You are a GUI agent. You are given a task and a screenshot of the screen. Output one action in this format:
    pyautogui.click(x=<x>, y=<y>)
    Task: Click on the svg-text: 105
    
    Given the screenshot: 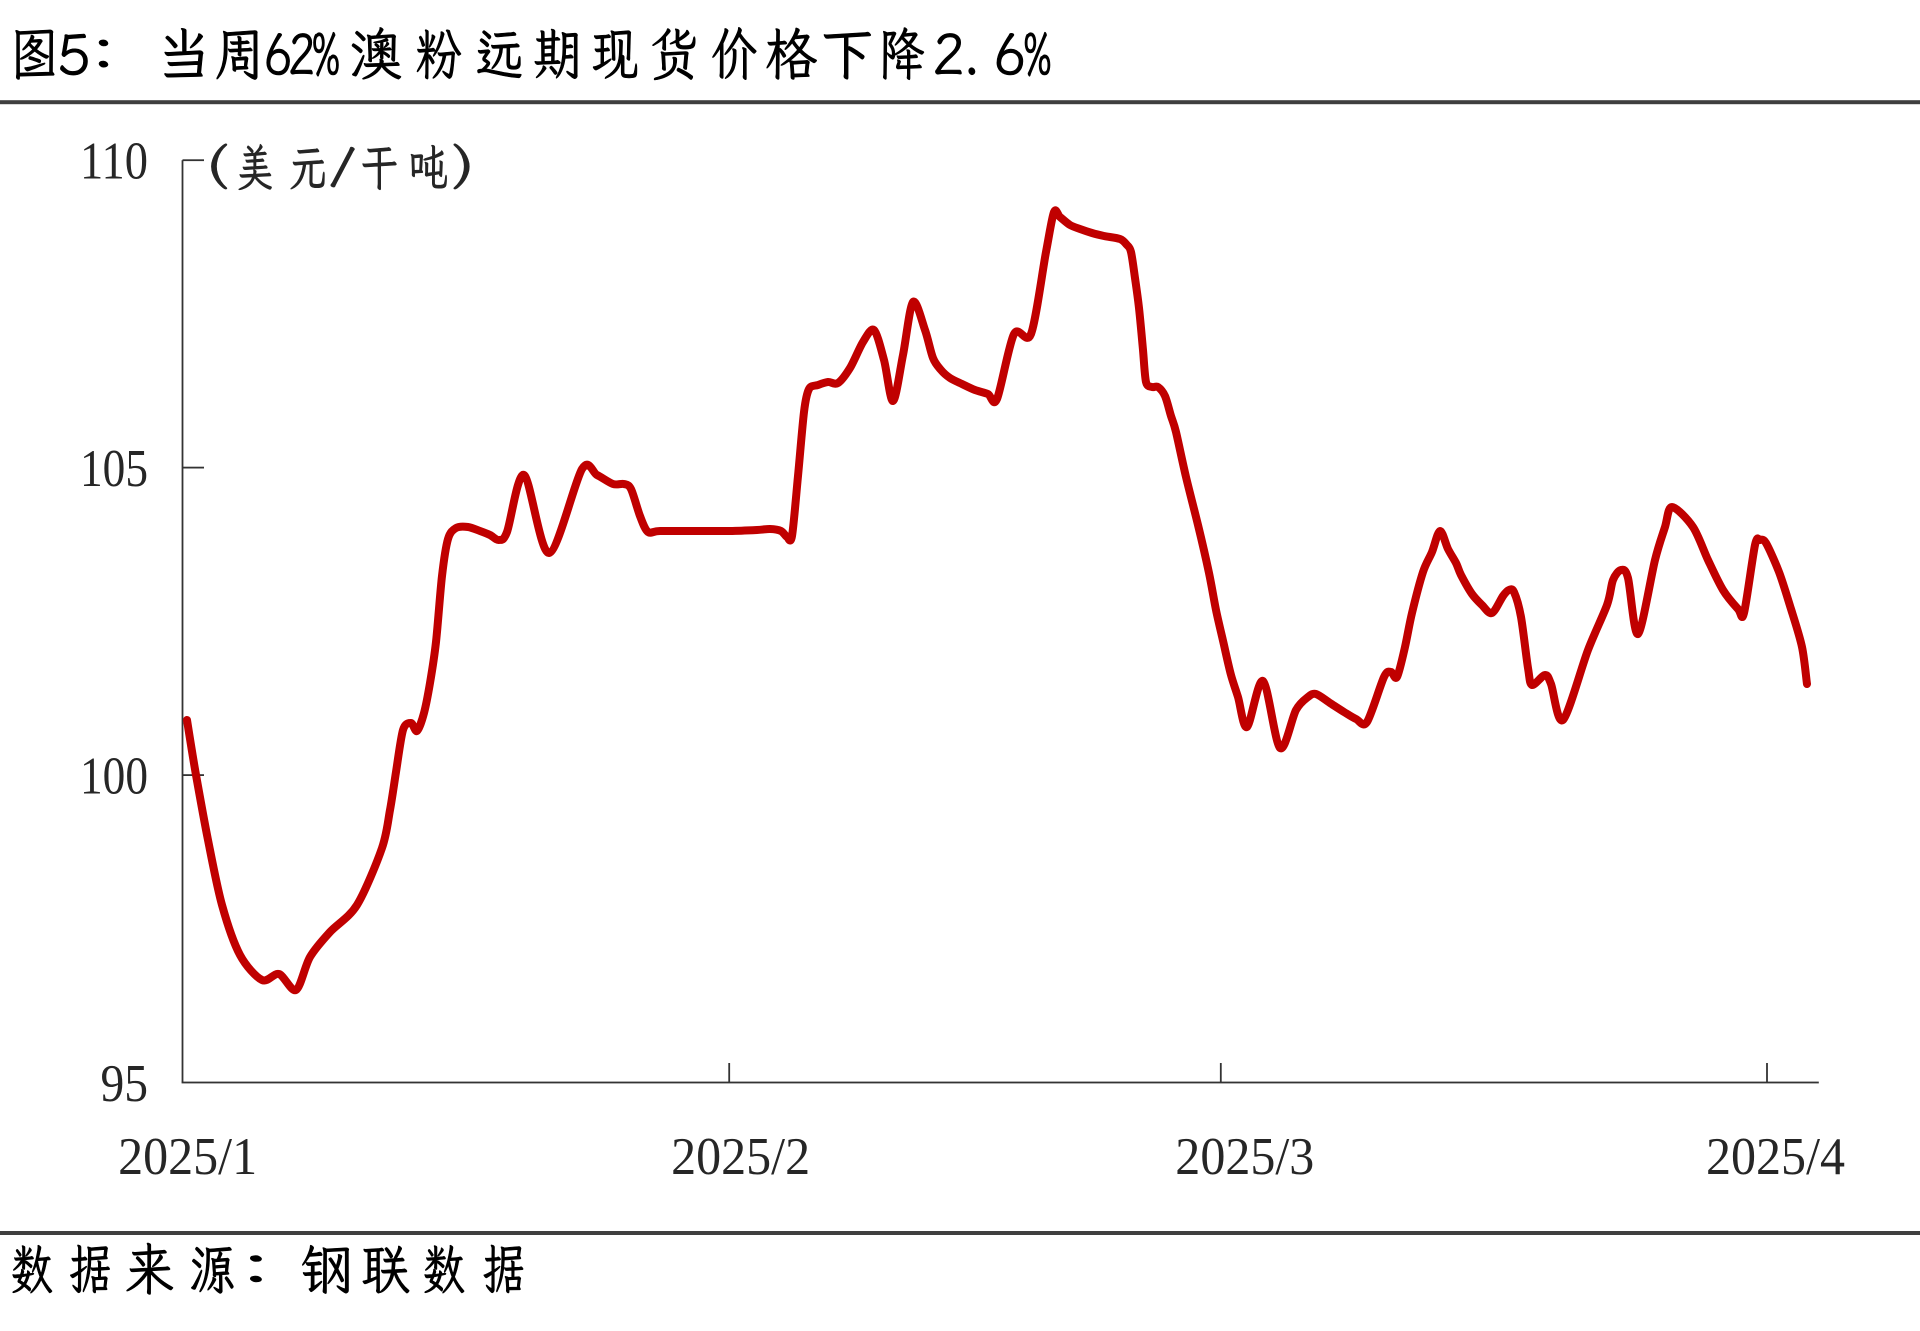 What is the action you would take?
    pyautogui.click(x=114, y=469)
    